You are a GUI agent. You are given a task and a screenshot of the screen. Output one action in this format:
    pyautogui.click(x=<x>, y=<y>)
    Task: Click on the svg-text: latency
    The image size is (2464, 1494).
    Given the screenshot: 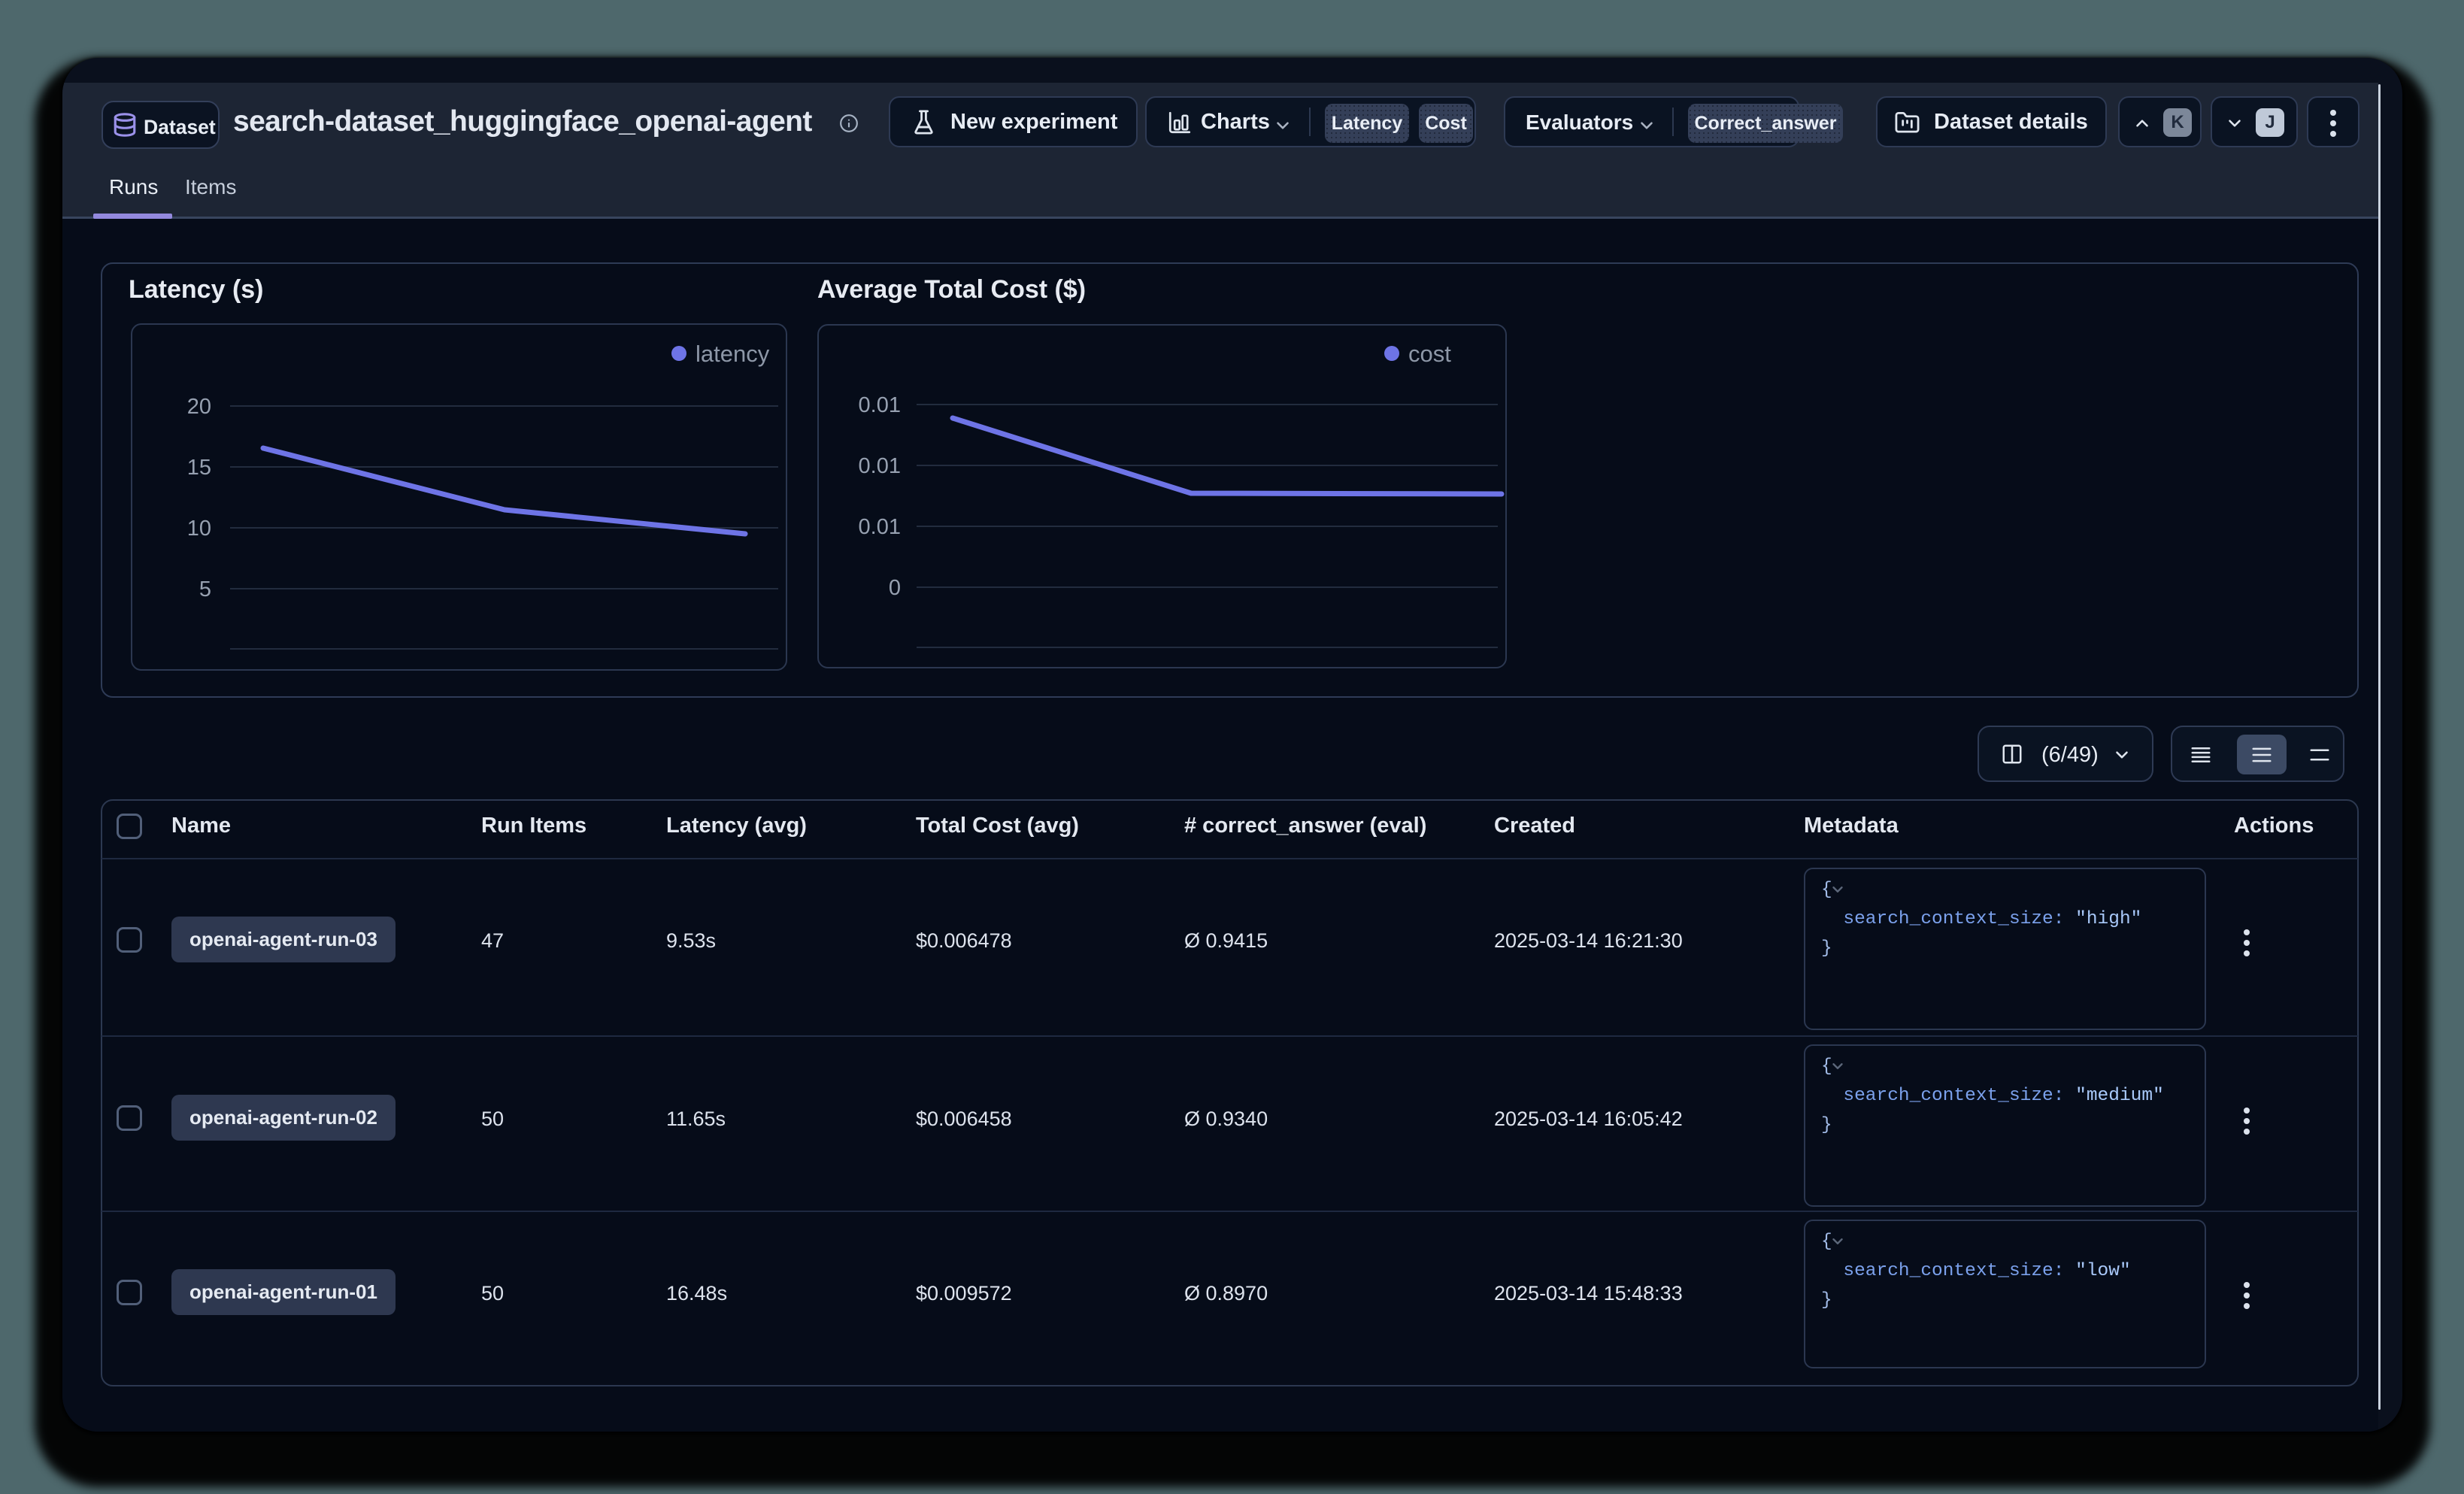 What is the action you would take?
    pyautogui.click(x=733, y=354)
    